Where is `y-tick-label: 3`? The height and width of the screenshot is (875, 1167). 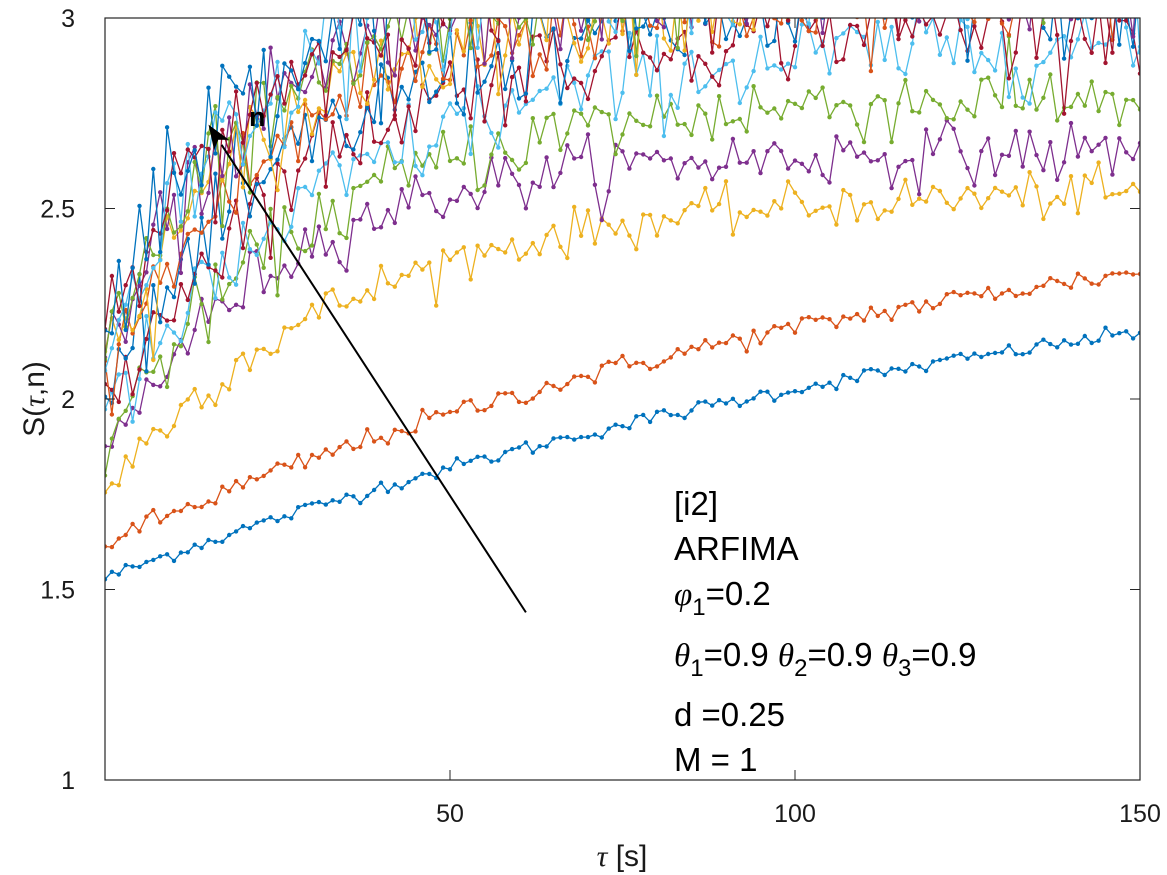
y-tick-label: 3 is located at coordinates (68, 19).